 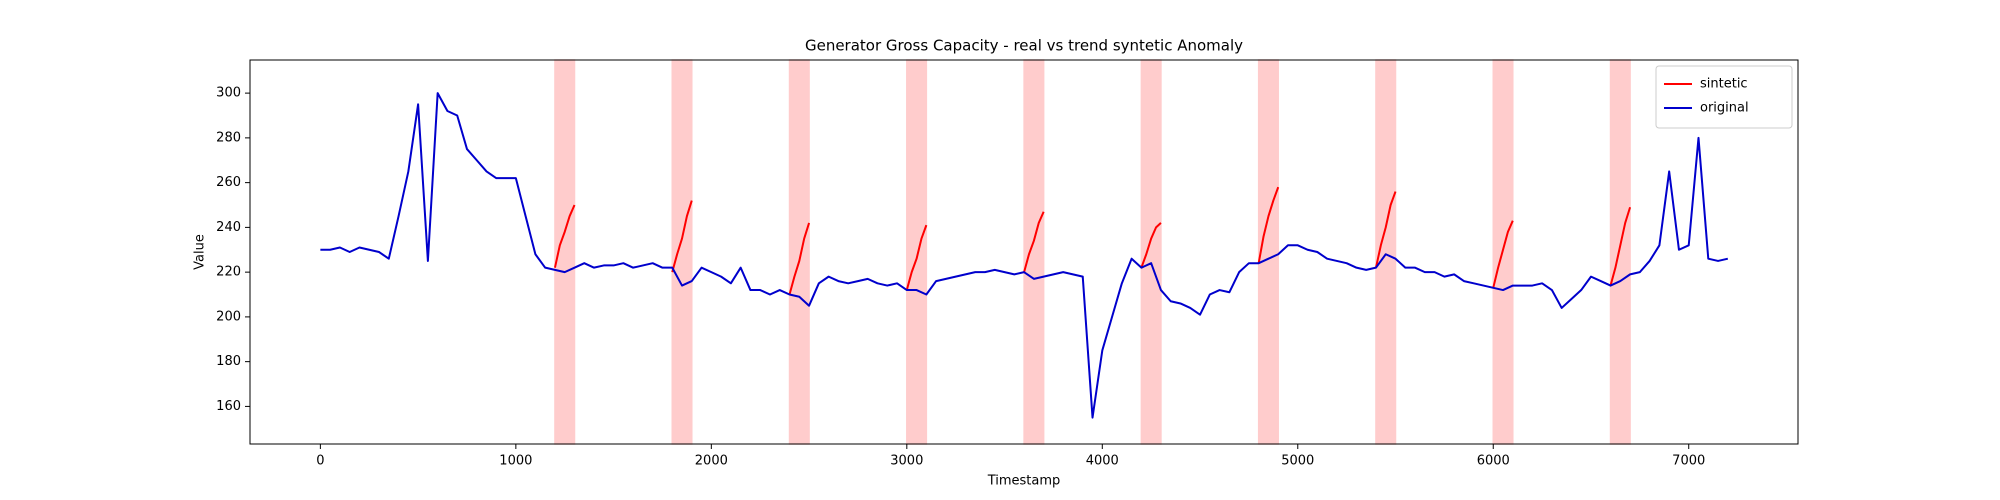 I want to click on data-line, so click(x=1092, y=240).